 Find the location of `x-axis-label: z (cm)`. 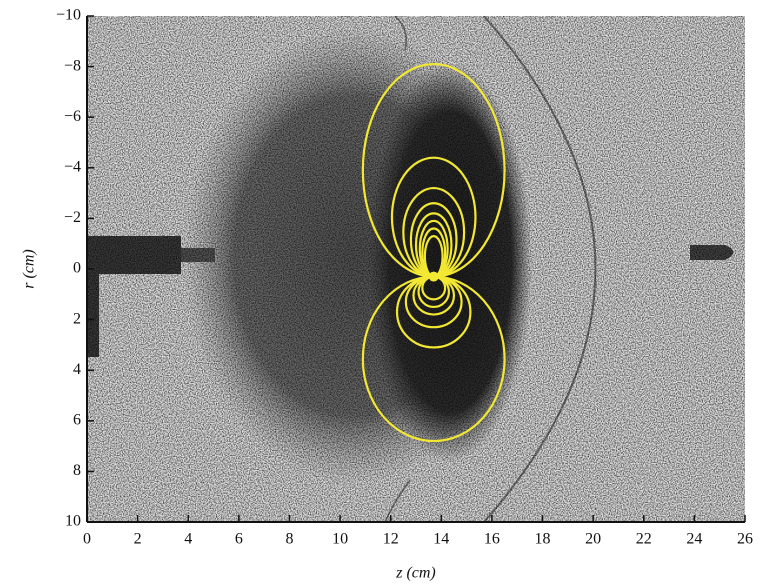

x-axis-label: z (cm) is located at coordinates (415, 573).